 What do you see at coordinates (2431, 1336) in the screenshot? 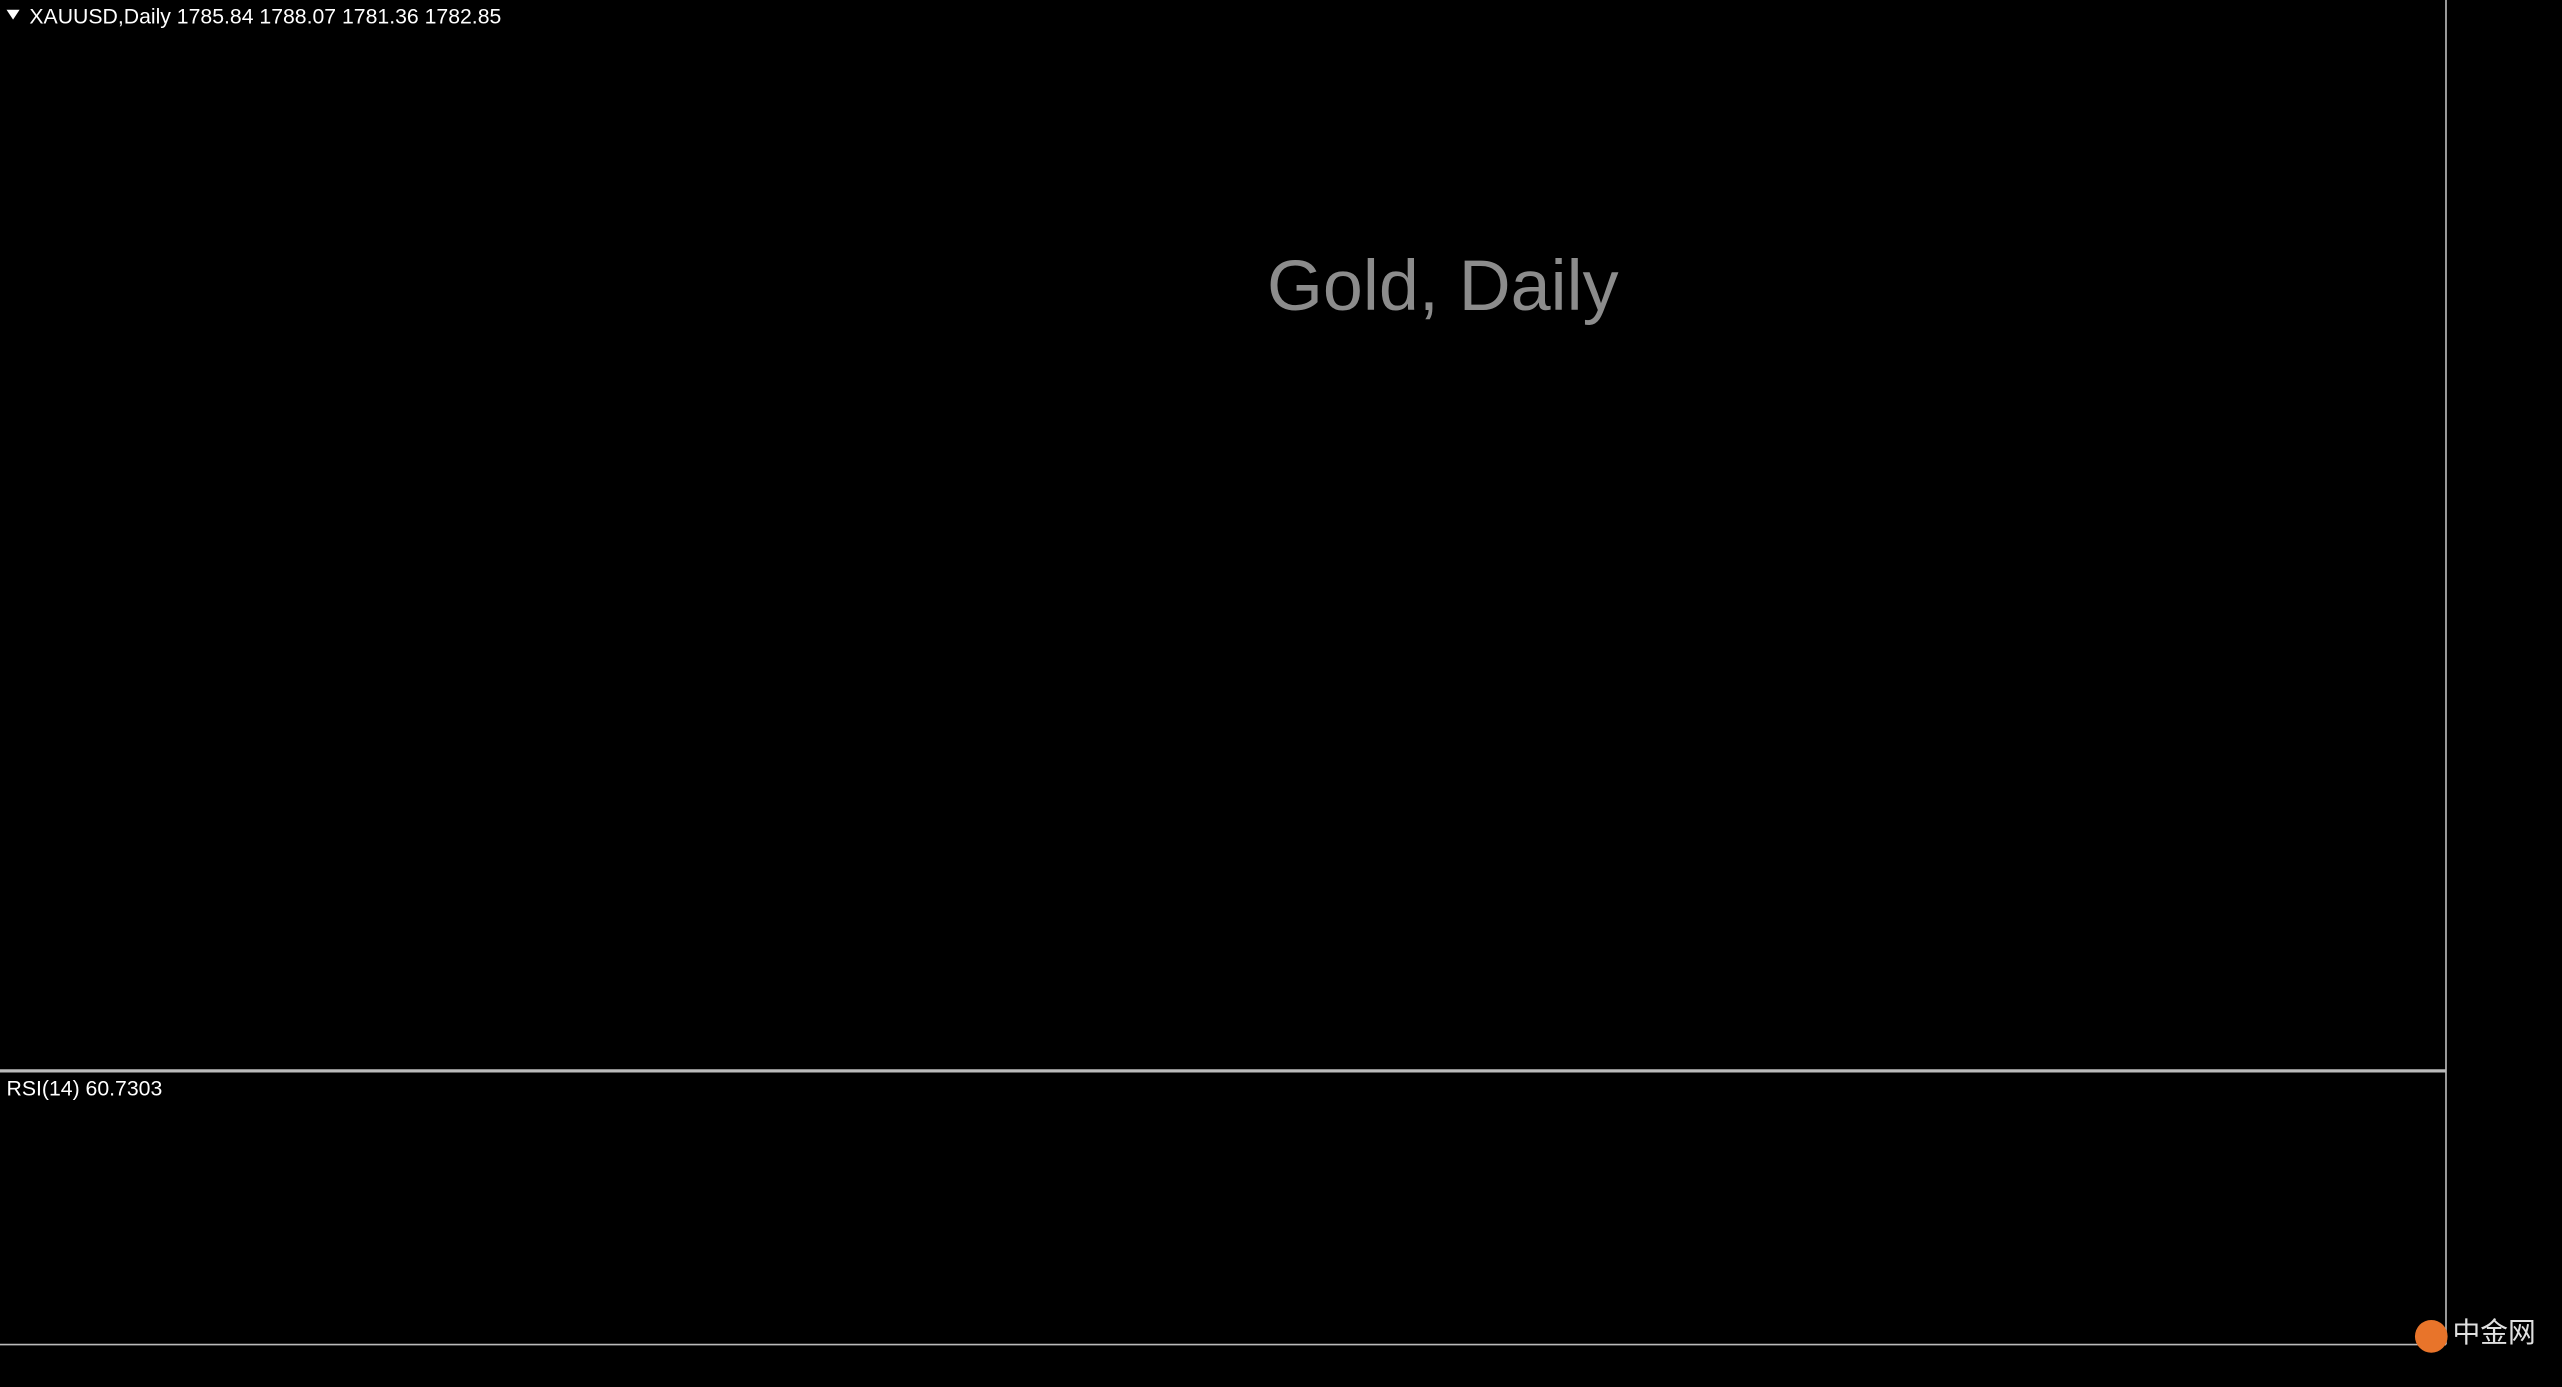
I see `logo-icon` at bounding box center [2431, 1336].